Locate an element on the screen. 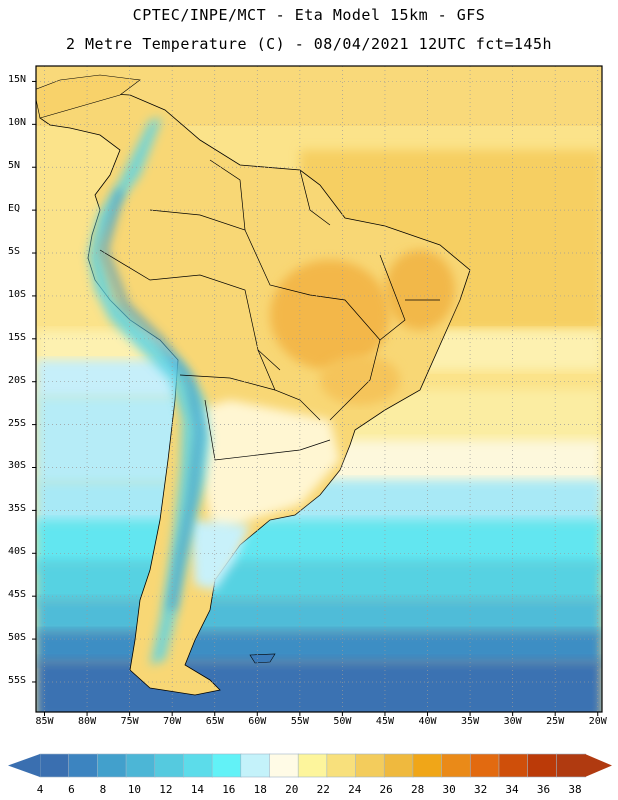 This screenshot has height=800, width=618. colorbar-label: 32 is located at coordinates (480, 789).